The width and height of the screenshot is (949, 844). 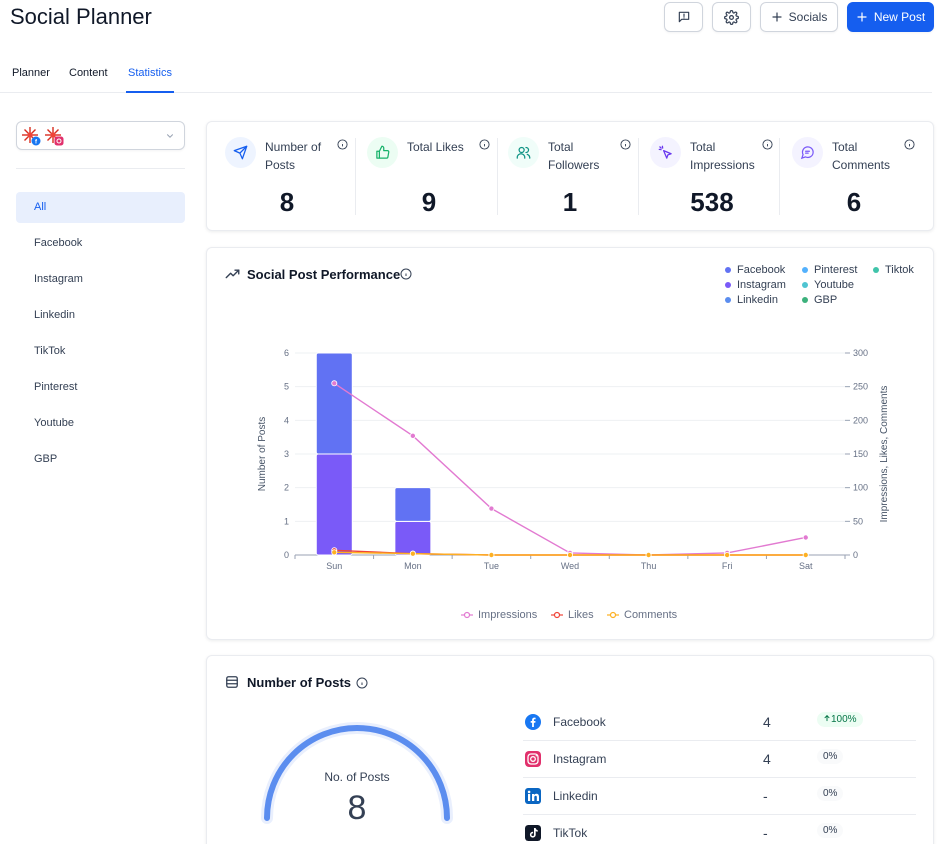 I want to click on legend-item-likes: Likes, so click(x=572, y=615).